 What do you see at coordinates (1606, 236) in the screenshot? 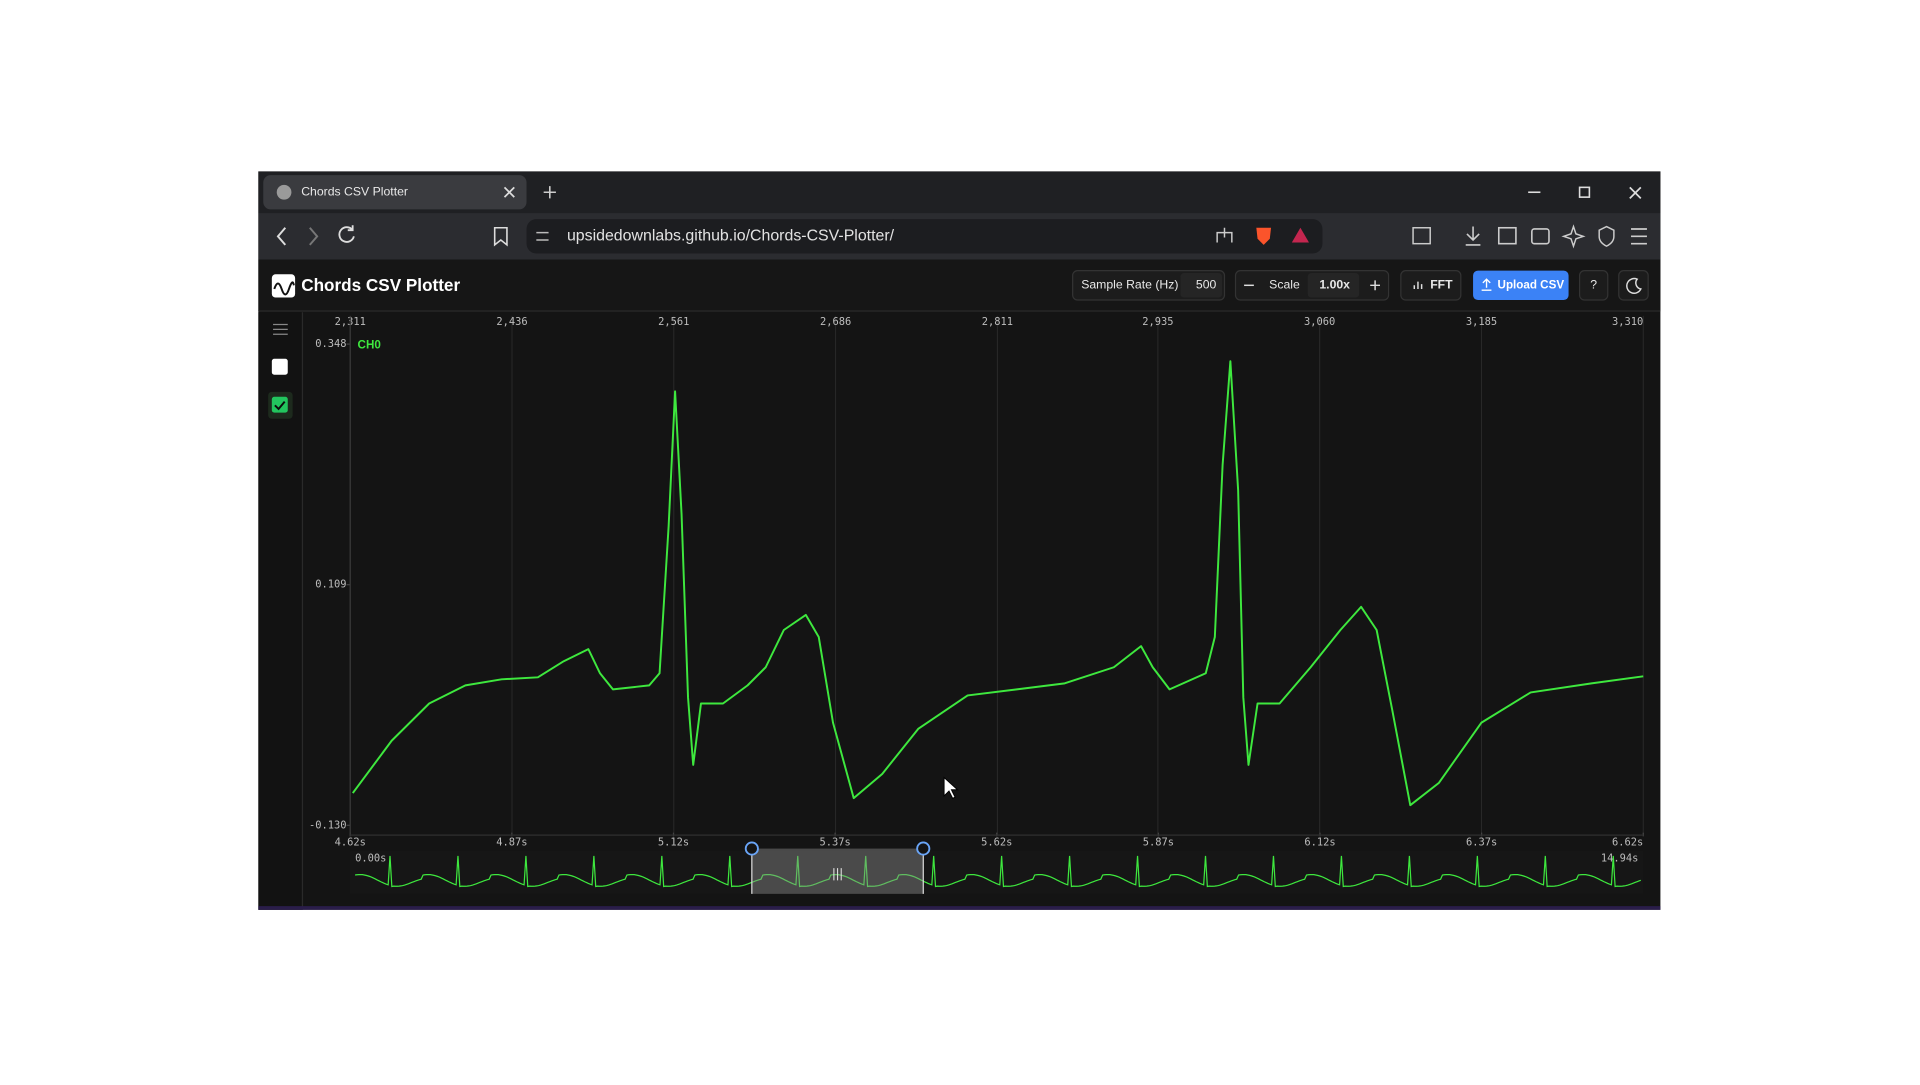
I see `vpn` at bounding box center [1606, 236].